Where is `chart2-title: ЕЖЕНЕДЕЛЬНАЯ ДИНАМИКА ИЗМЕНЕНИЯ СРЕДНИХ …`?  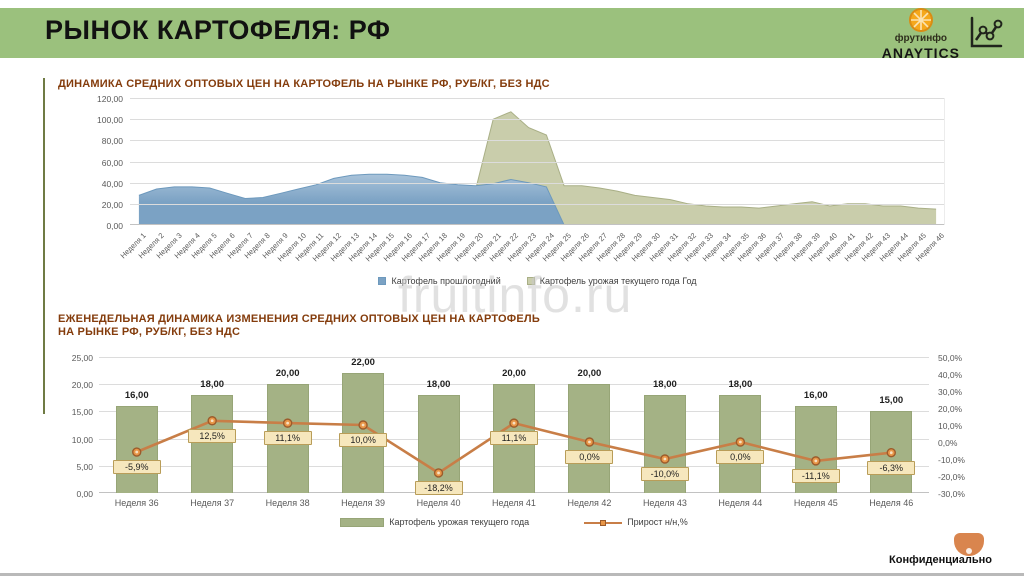
chart2-title: ЕЖЕНЕДЕЛЬНАЯ ДИНАМИКА ИЗМЕНЕНИЯ СРЕДНИХ … is located at coordinates (378, 326).